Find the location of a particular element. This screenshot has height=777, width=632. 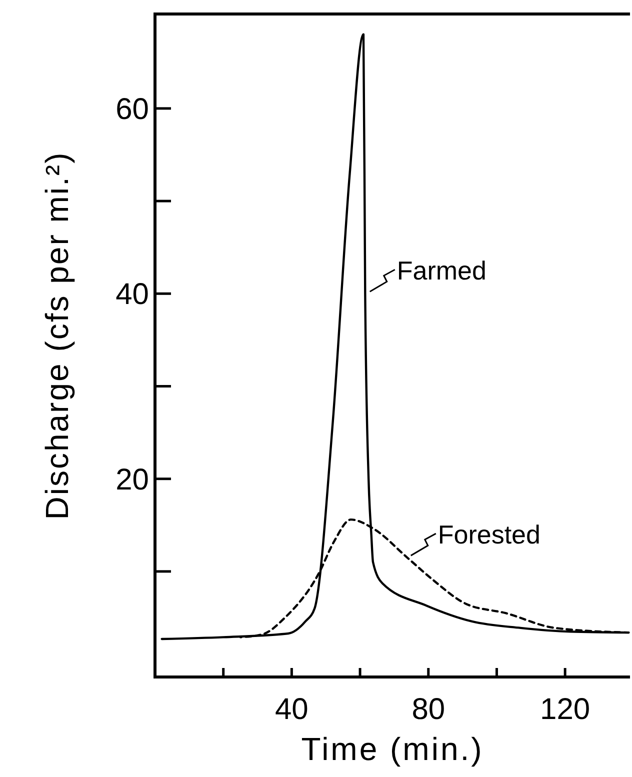

y-tick-label: 60 is located at coordinates (132, 109).